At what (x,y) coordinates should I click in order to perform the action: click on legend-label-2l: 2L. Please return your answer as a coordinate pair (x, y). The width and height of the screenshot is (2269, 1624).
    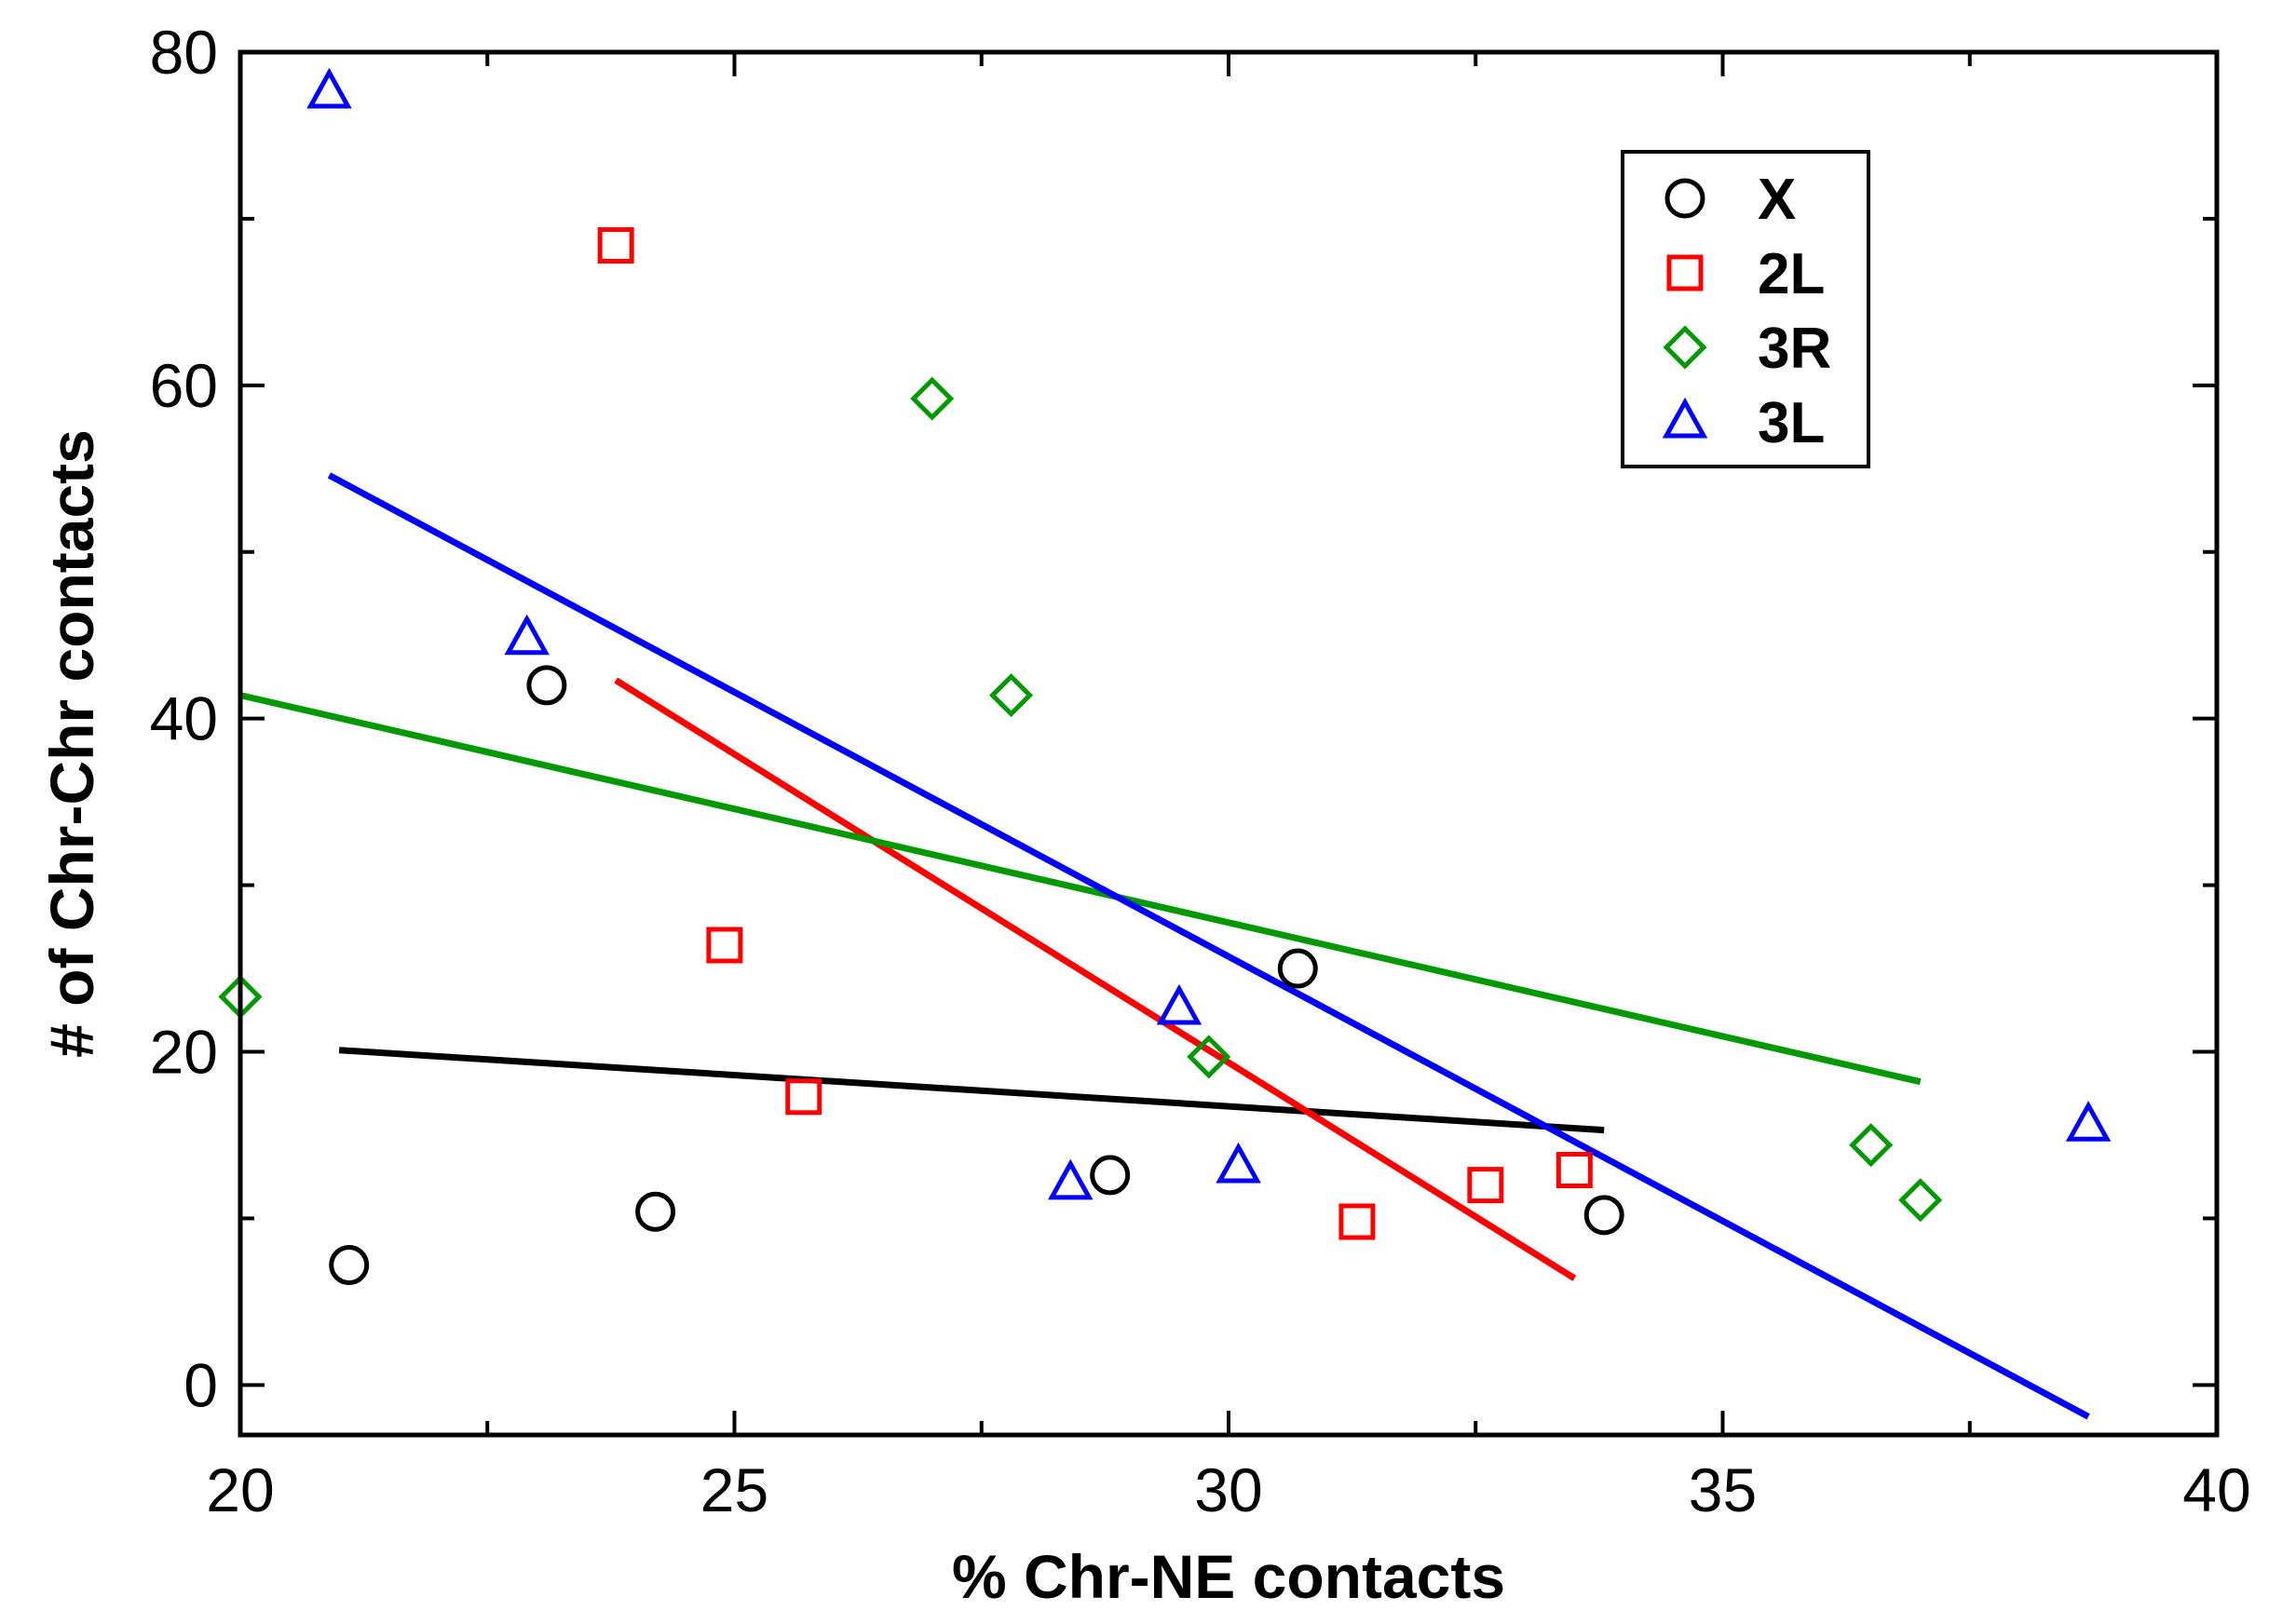
    Looking at the image, I should click on (1791, 274).